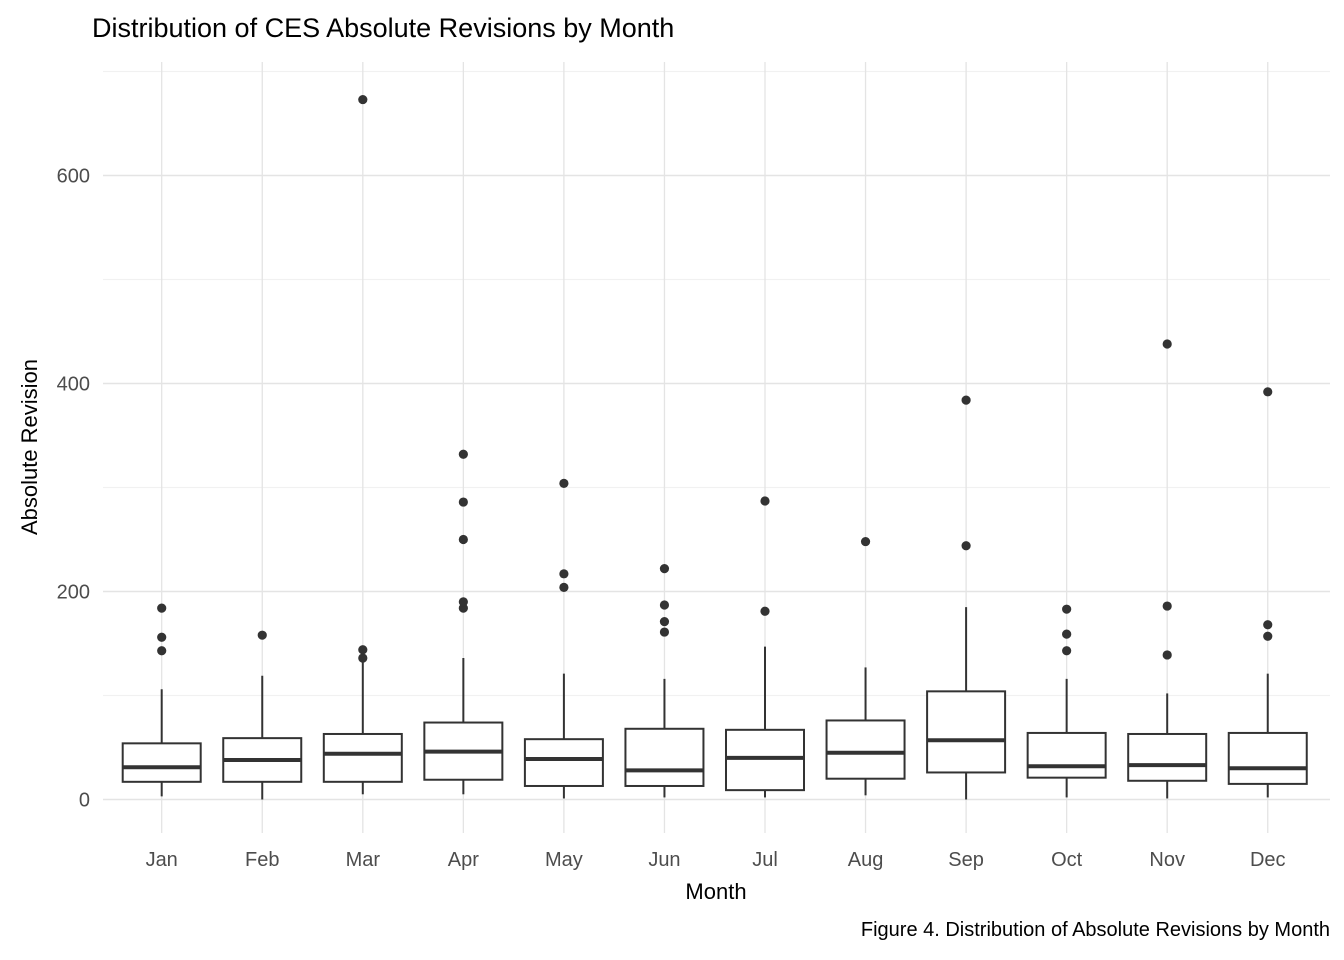  Describe the element at coordinates (84, 801) in the screenshot. I see `y-tick-label: 0` at that location.